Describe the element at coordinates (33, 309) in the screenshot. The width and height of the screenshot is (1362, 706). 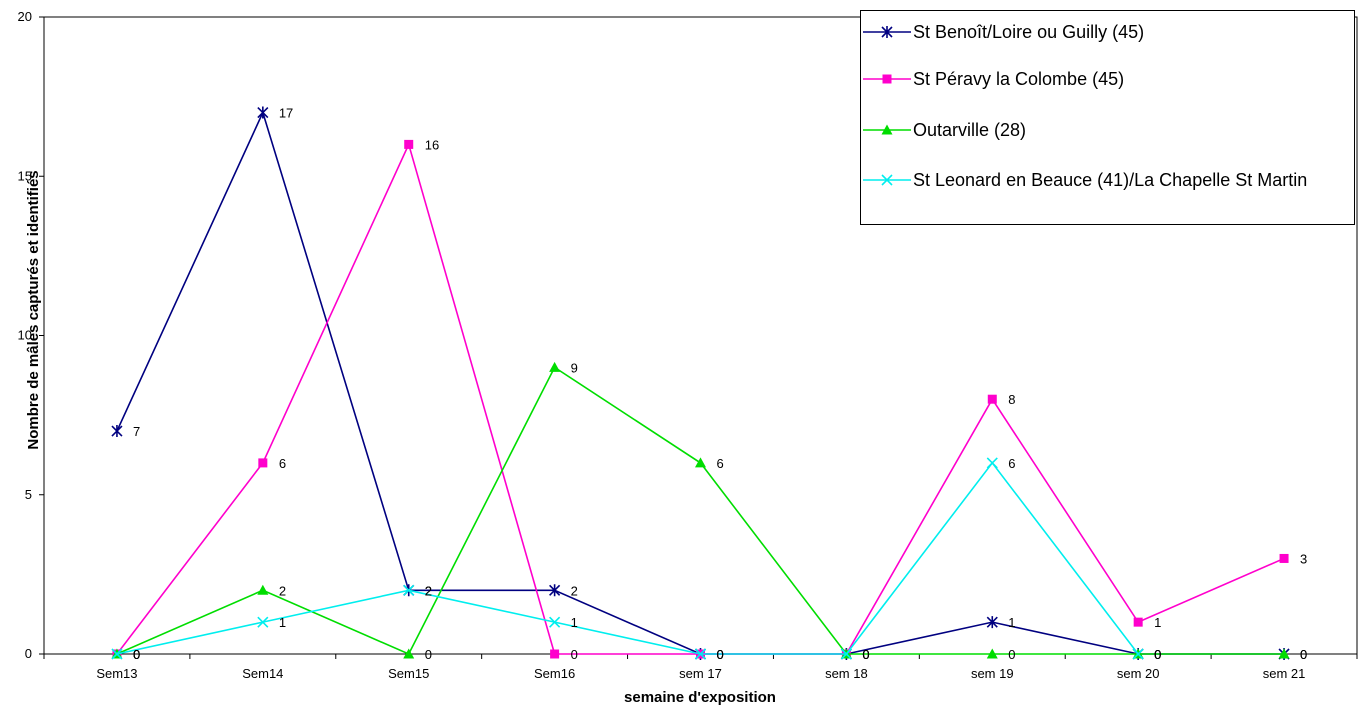
I see `y-axis-title: Nombre de mâles capturés et identifiés` at that location.